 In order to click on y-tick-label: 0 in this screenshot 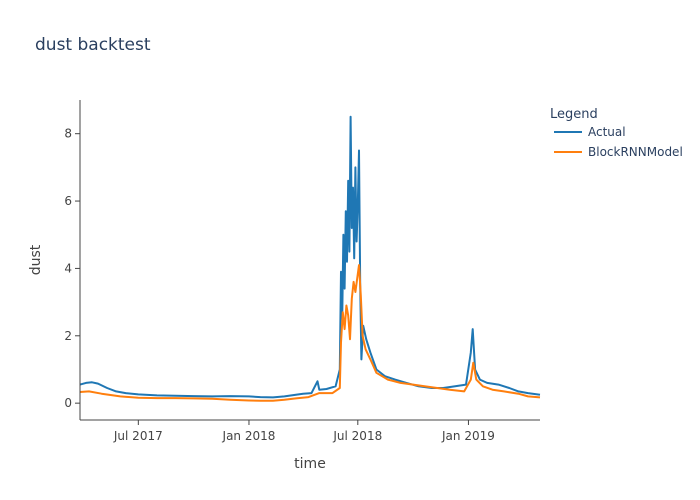, I will do `click(68, 403)`.